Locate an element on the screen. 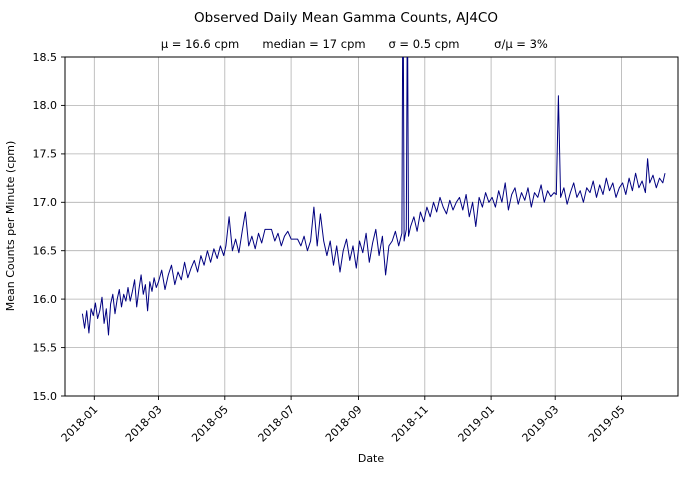  x-tick-label: 2018-01 is located at coordinates (80, 424).